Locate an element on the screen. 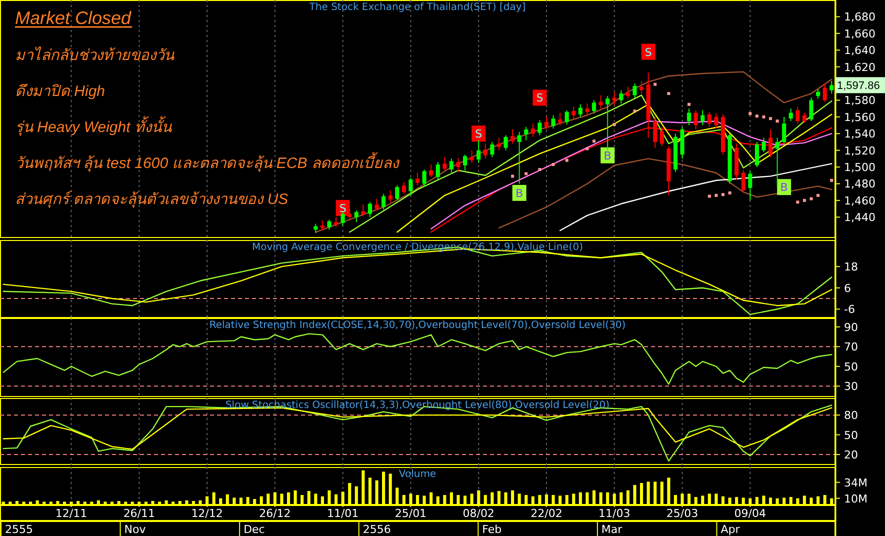  y-tick-label: 90 is located at coordinates (851, 327).